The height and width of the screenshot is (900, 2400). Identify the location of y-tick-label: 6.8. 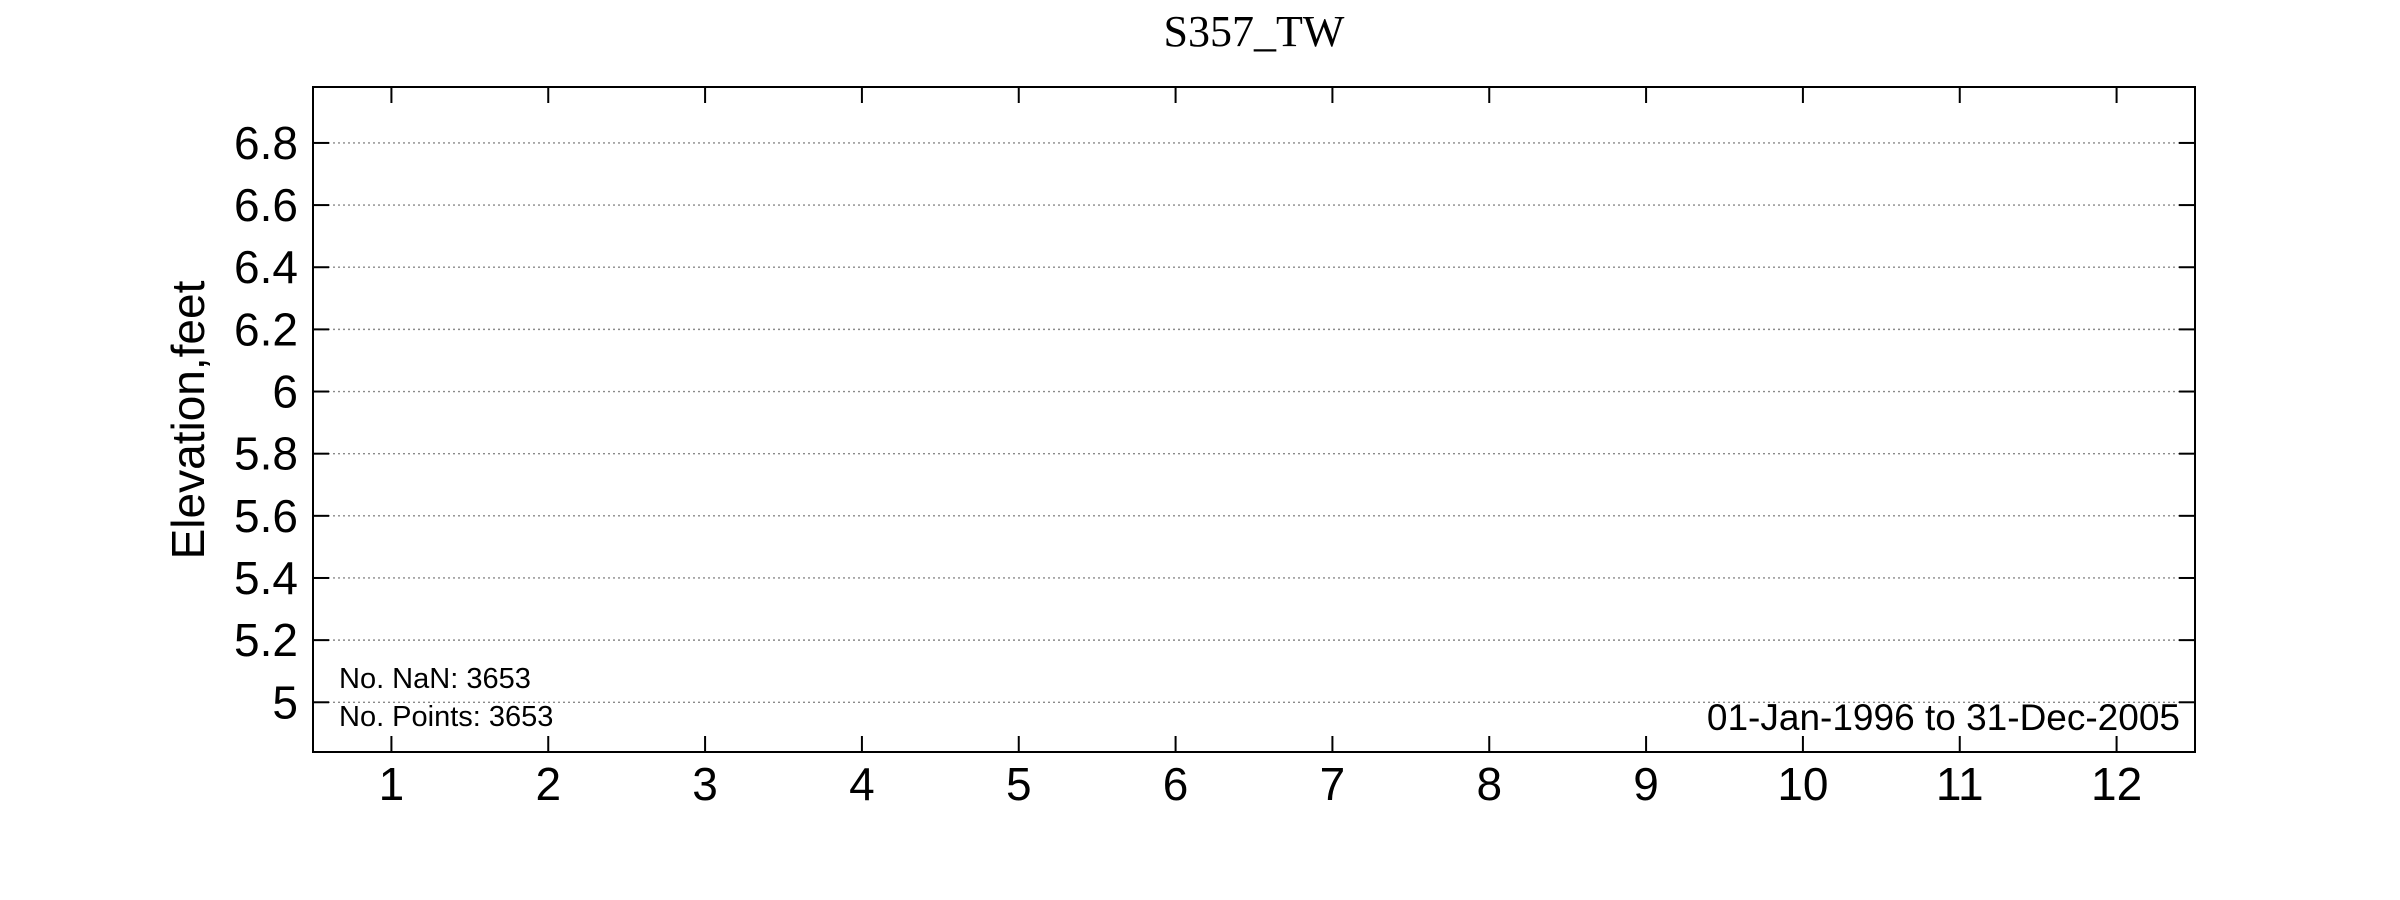
(266, 143).